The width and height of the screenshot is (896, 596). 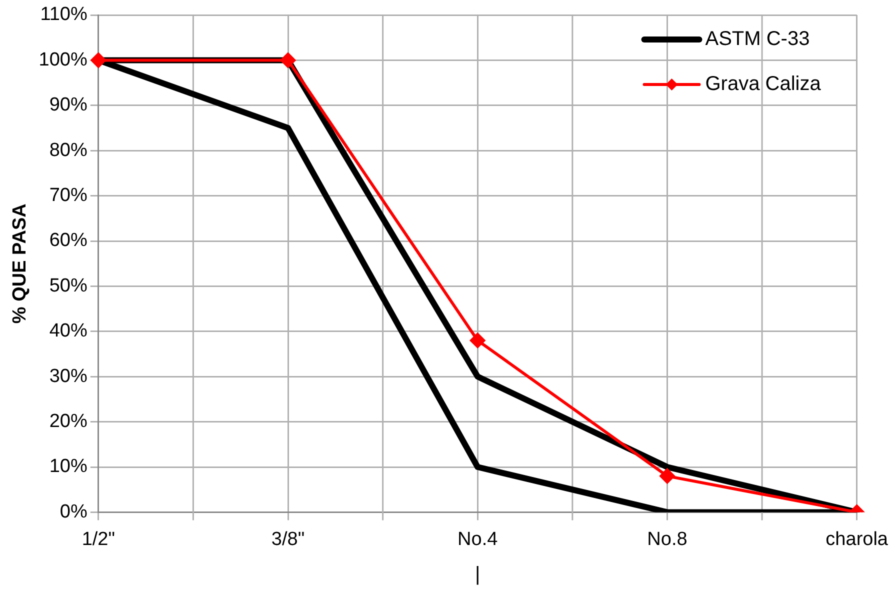 I want to click on x-tick-label: charola, so click(x=857, y=539).